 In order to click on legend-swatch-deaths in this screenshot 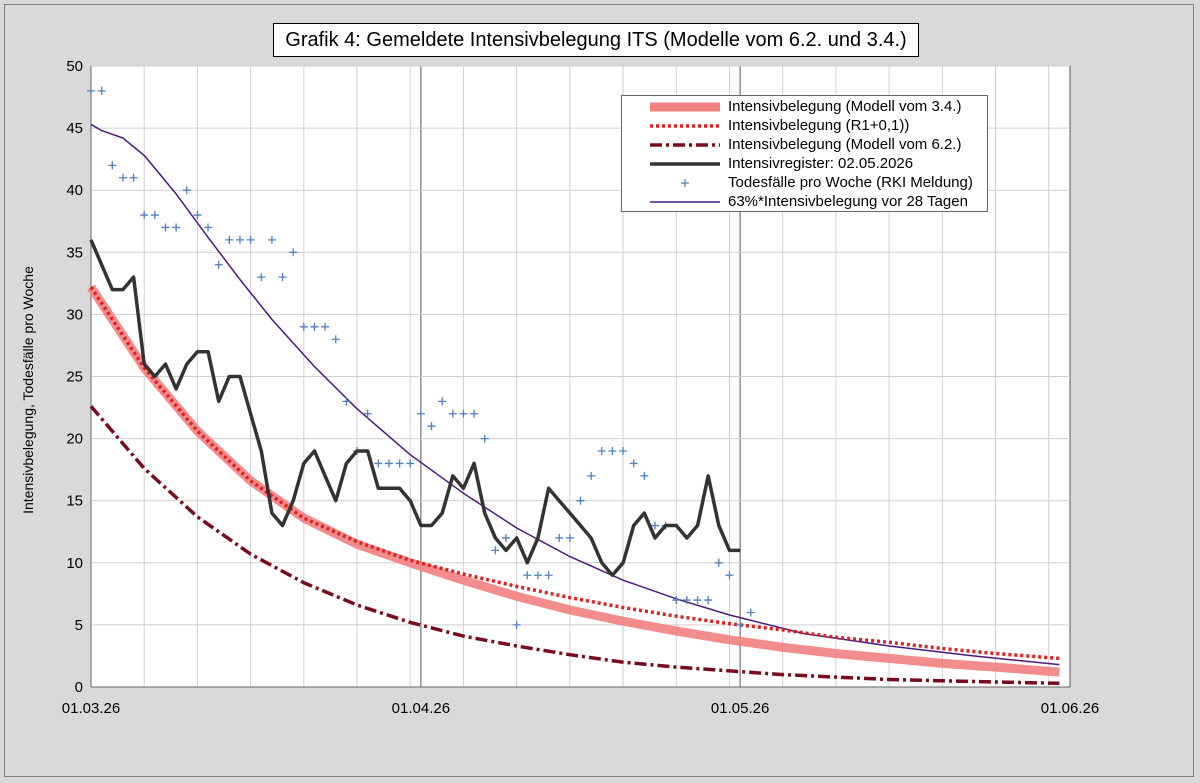, I will do `click(685, 183)`.